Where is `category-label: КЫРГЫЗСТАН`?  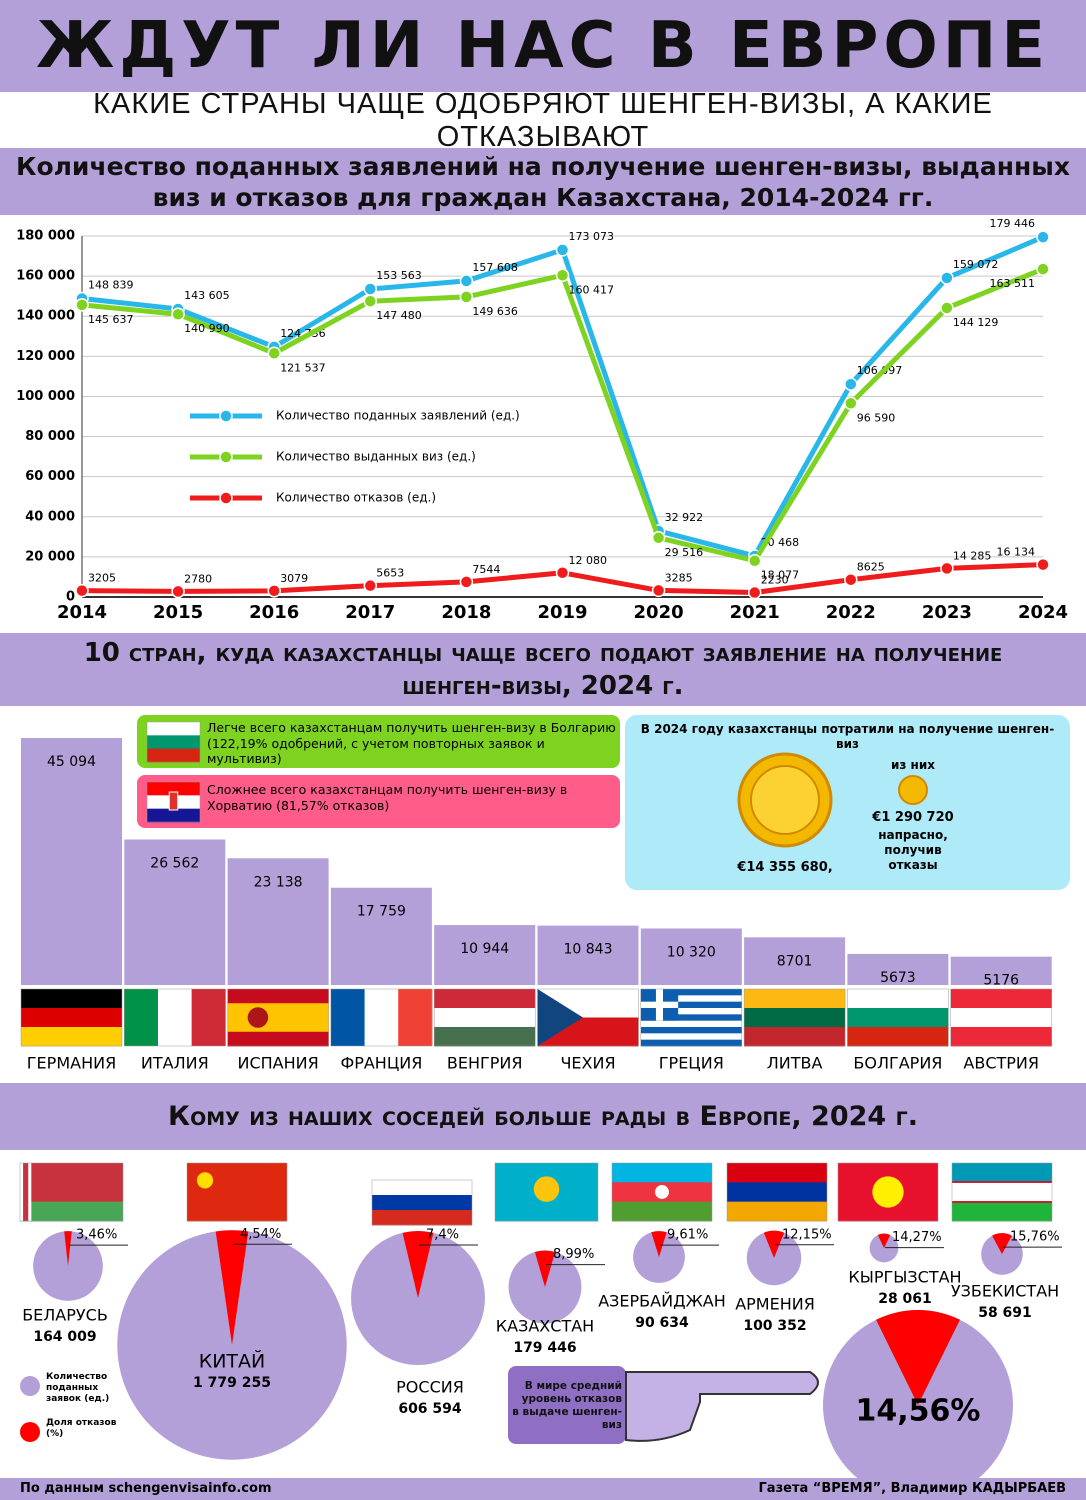
category-label: КЫРГЫЗСТАН is located at coordinates (904, 1277).